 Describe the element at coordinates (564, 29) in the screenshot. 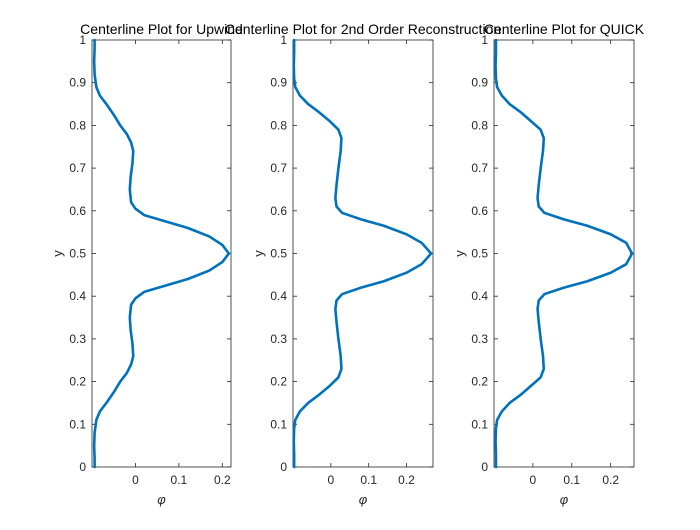

I see `chart-title: Centerline Plot for QUICK` at that location.